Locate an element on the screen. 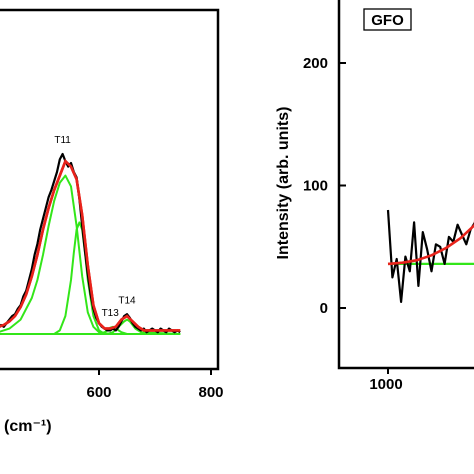 The height and width of the screenshot is (474, 474). left-fit-line-overlay is located at coordinates (90, 245).